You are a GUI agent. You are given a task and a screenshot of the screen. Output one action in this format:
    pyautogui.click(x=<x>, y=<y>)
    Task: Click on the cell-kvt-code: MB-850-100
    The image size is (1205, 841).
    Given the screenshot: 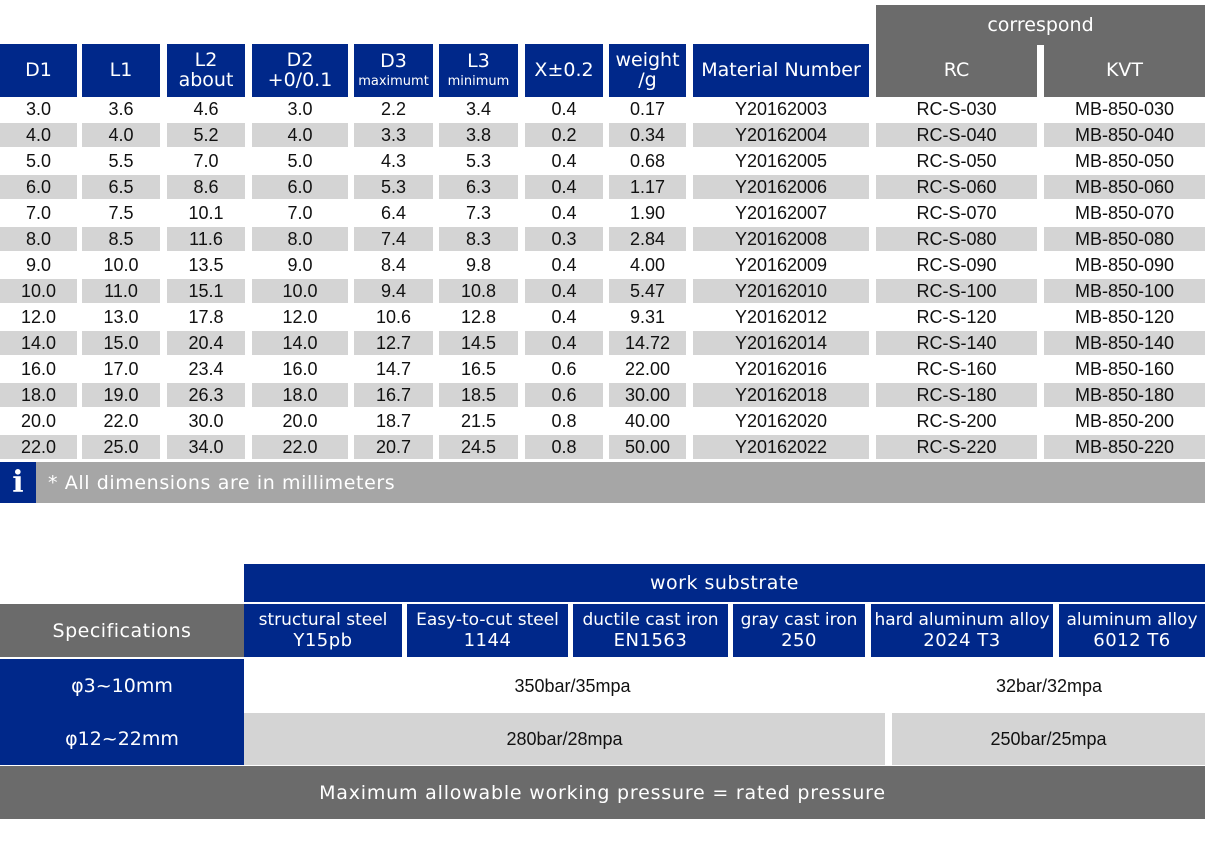 What is the action you would take?
    pyautogui.click(x=1124, y=291)
    